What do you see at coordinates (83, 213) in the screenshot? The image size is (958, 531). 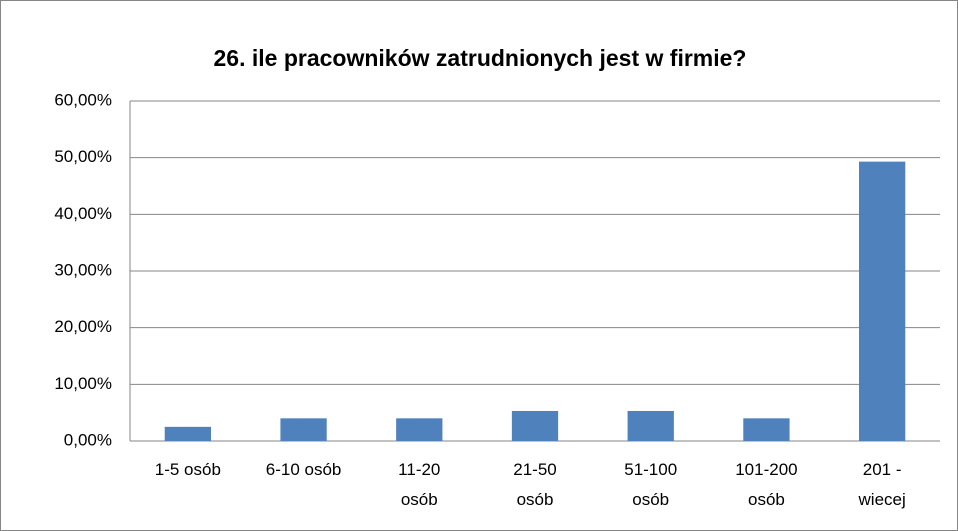 I see `y-tick-label: 40,00%` at bounding box center [83, 213].